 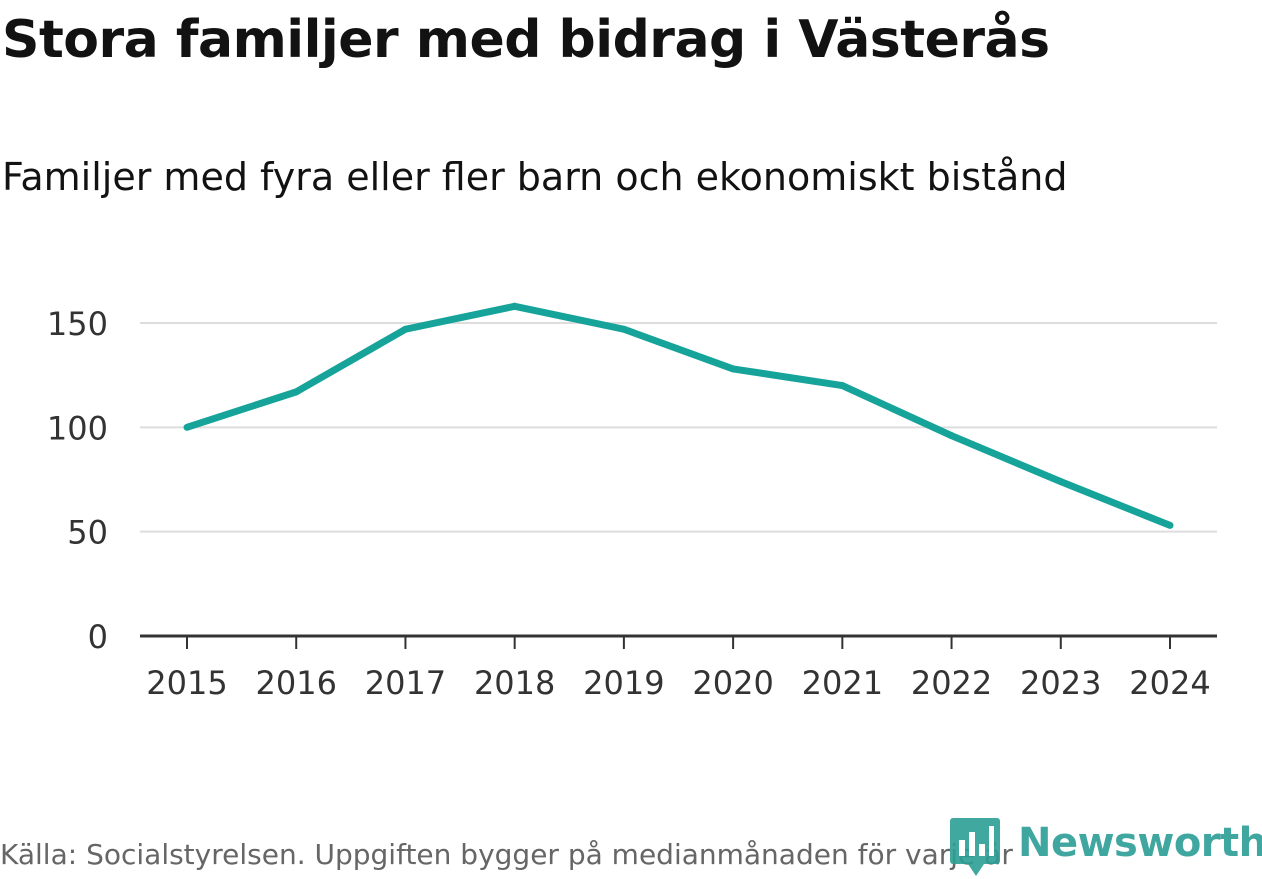 What do you see at coordinates (624, 329) in the screenshot?
I see `data-point-2019` at bounding box center [624, 329].